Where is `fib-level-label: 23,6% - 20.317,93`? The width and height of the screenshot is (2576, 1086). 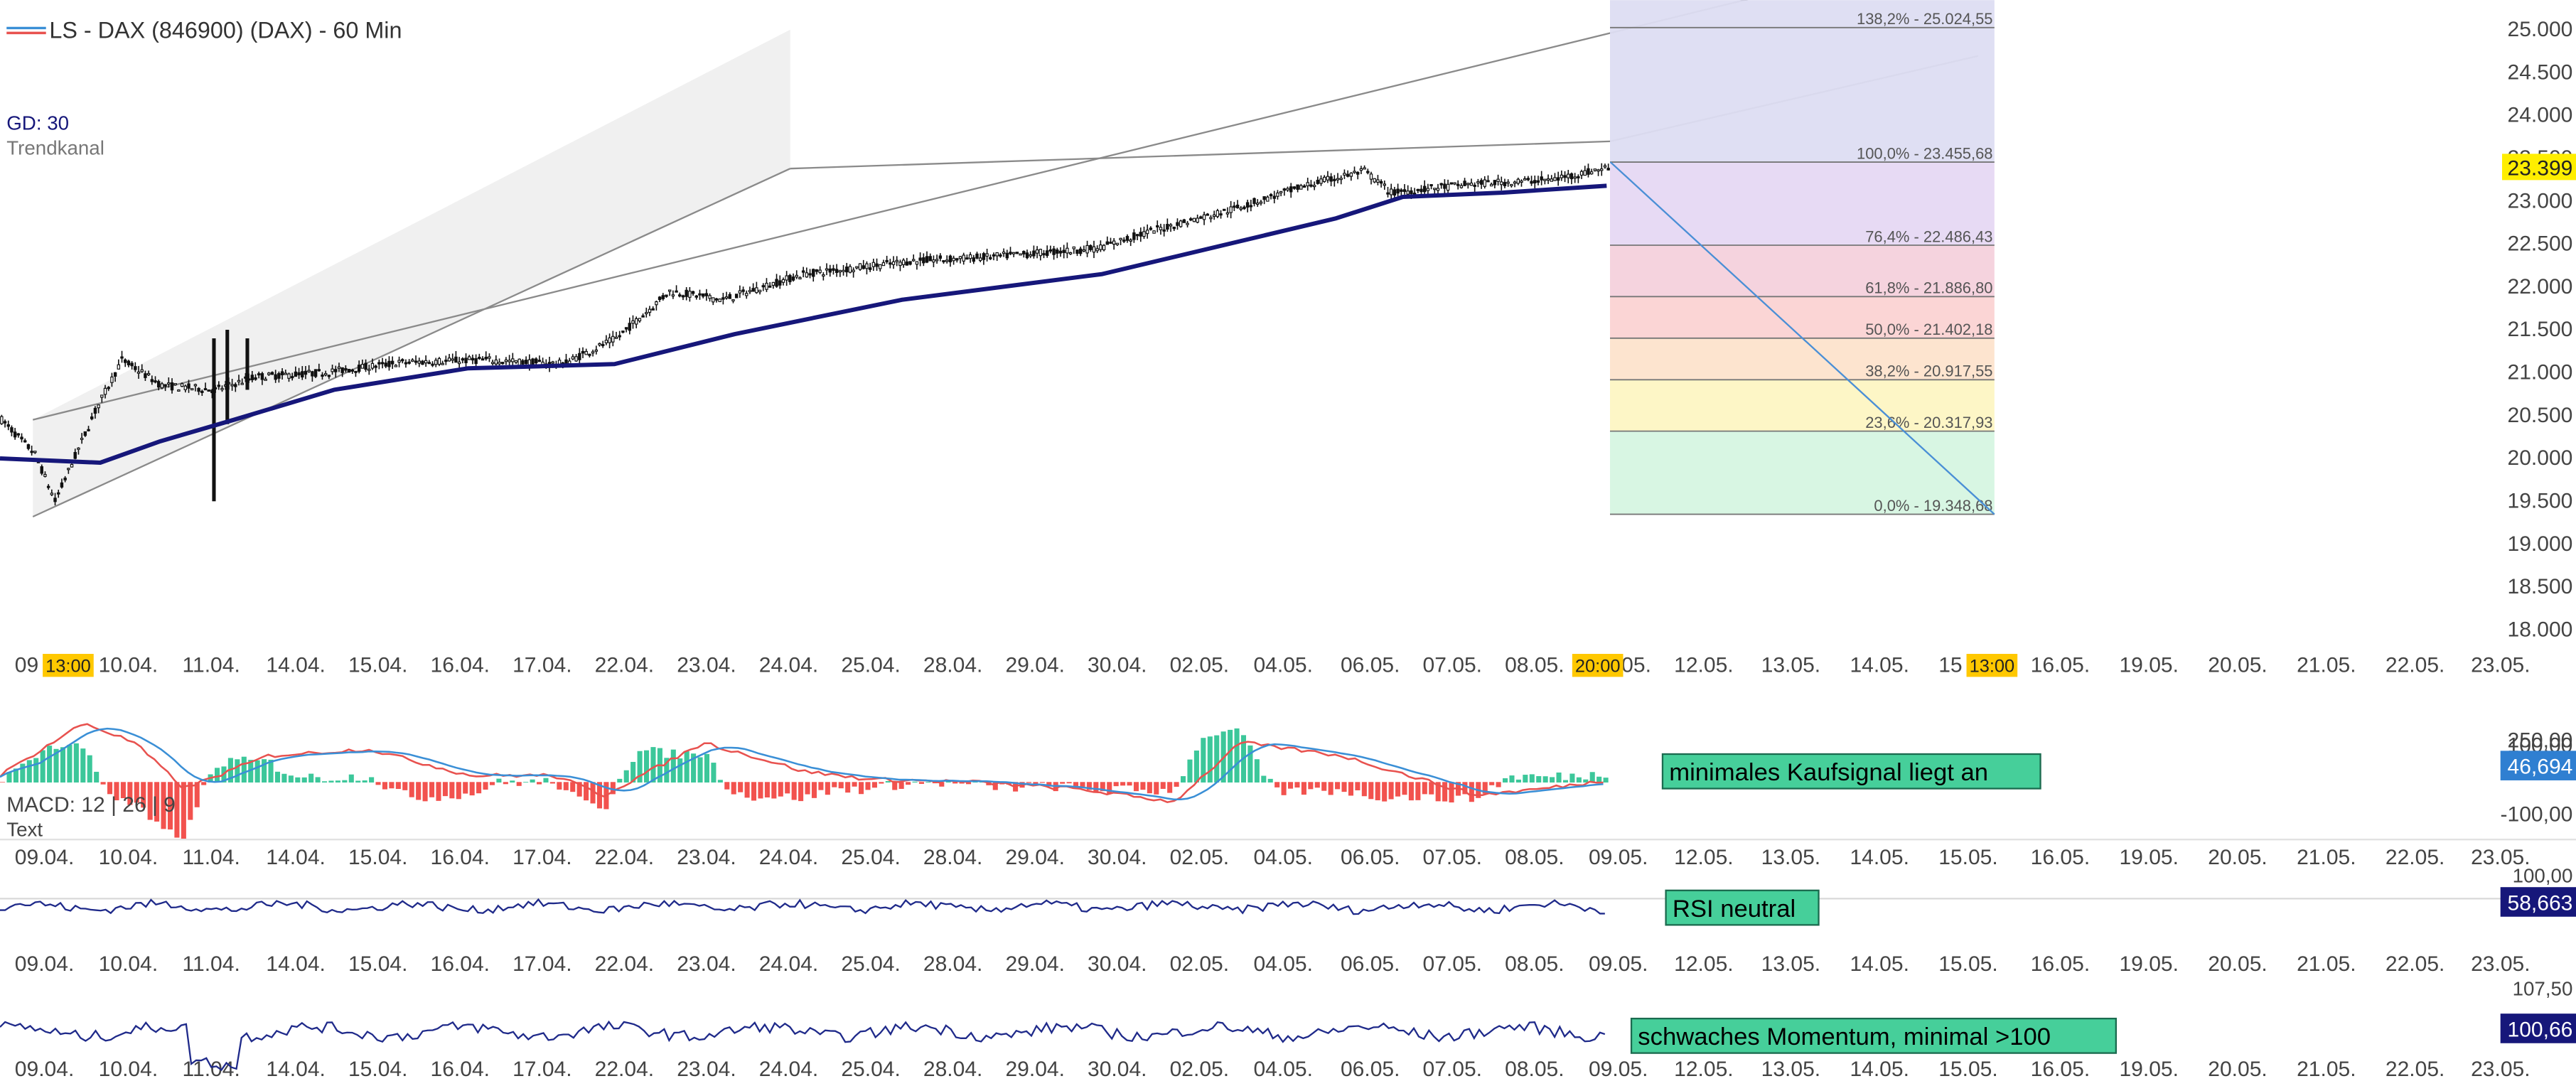 fib-level-label: 23,6% - 20.317,93 is located at coordinates (1928, 423).